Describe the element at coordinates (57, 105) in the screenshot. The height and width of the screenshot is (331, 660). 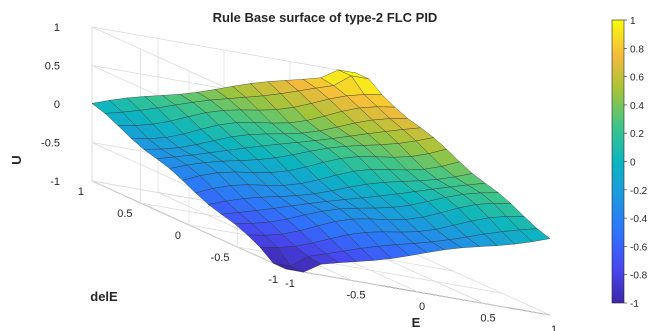
I see `z-tick-label: 0` at that location.